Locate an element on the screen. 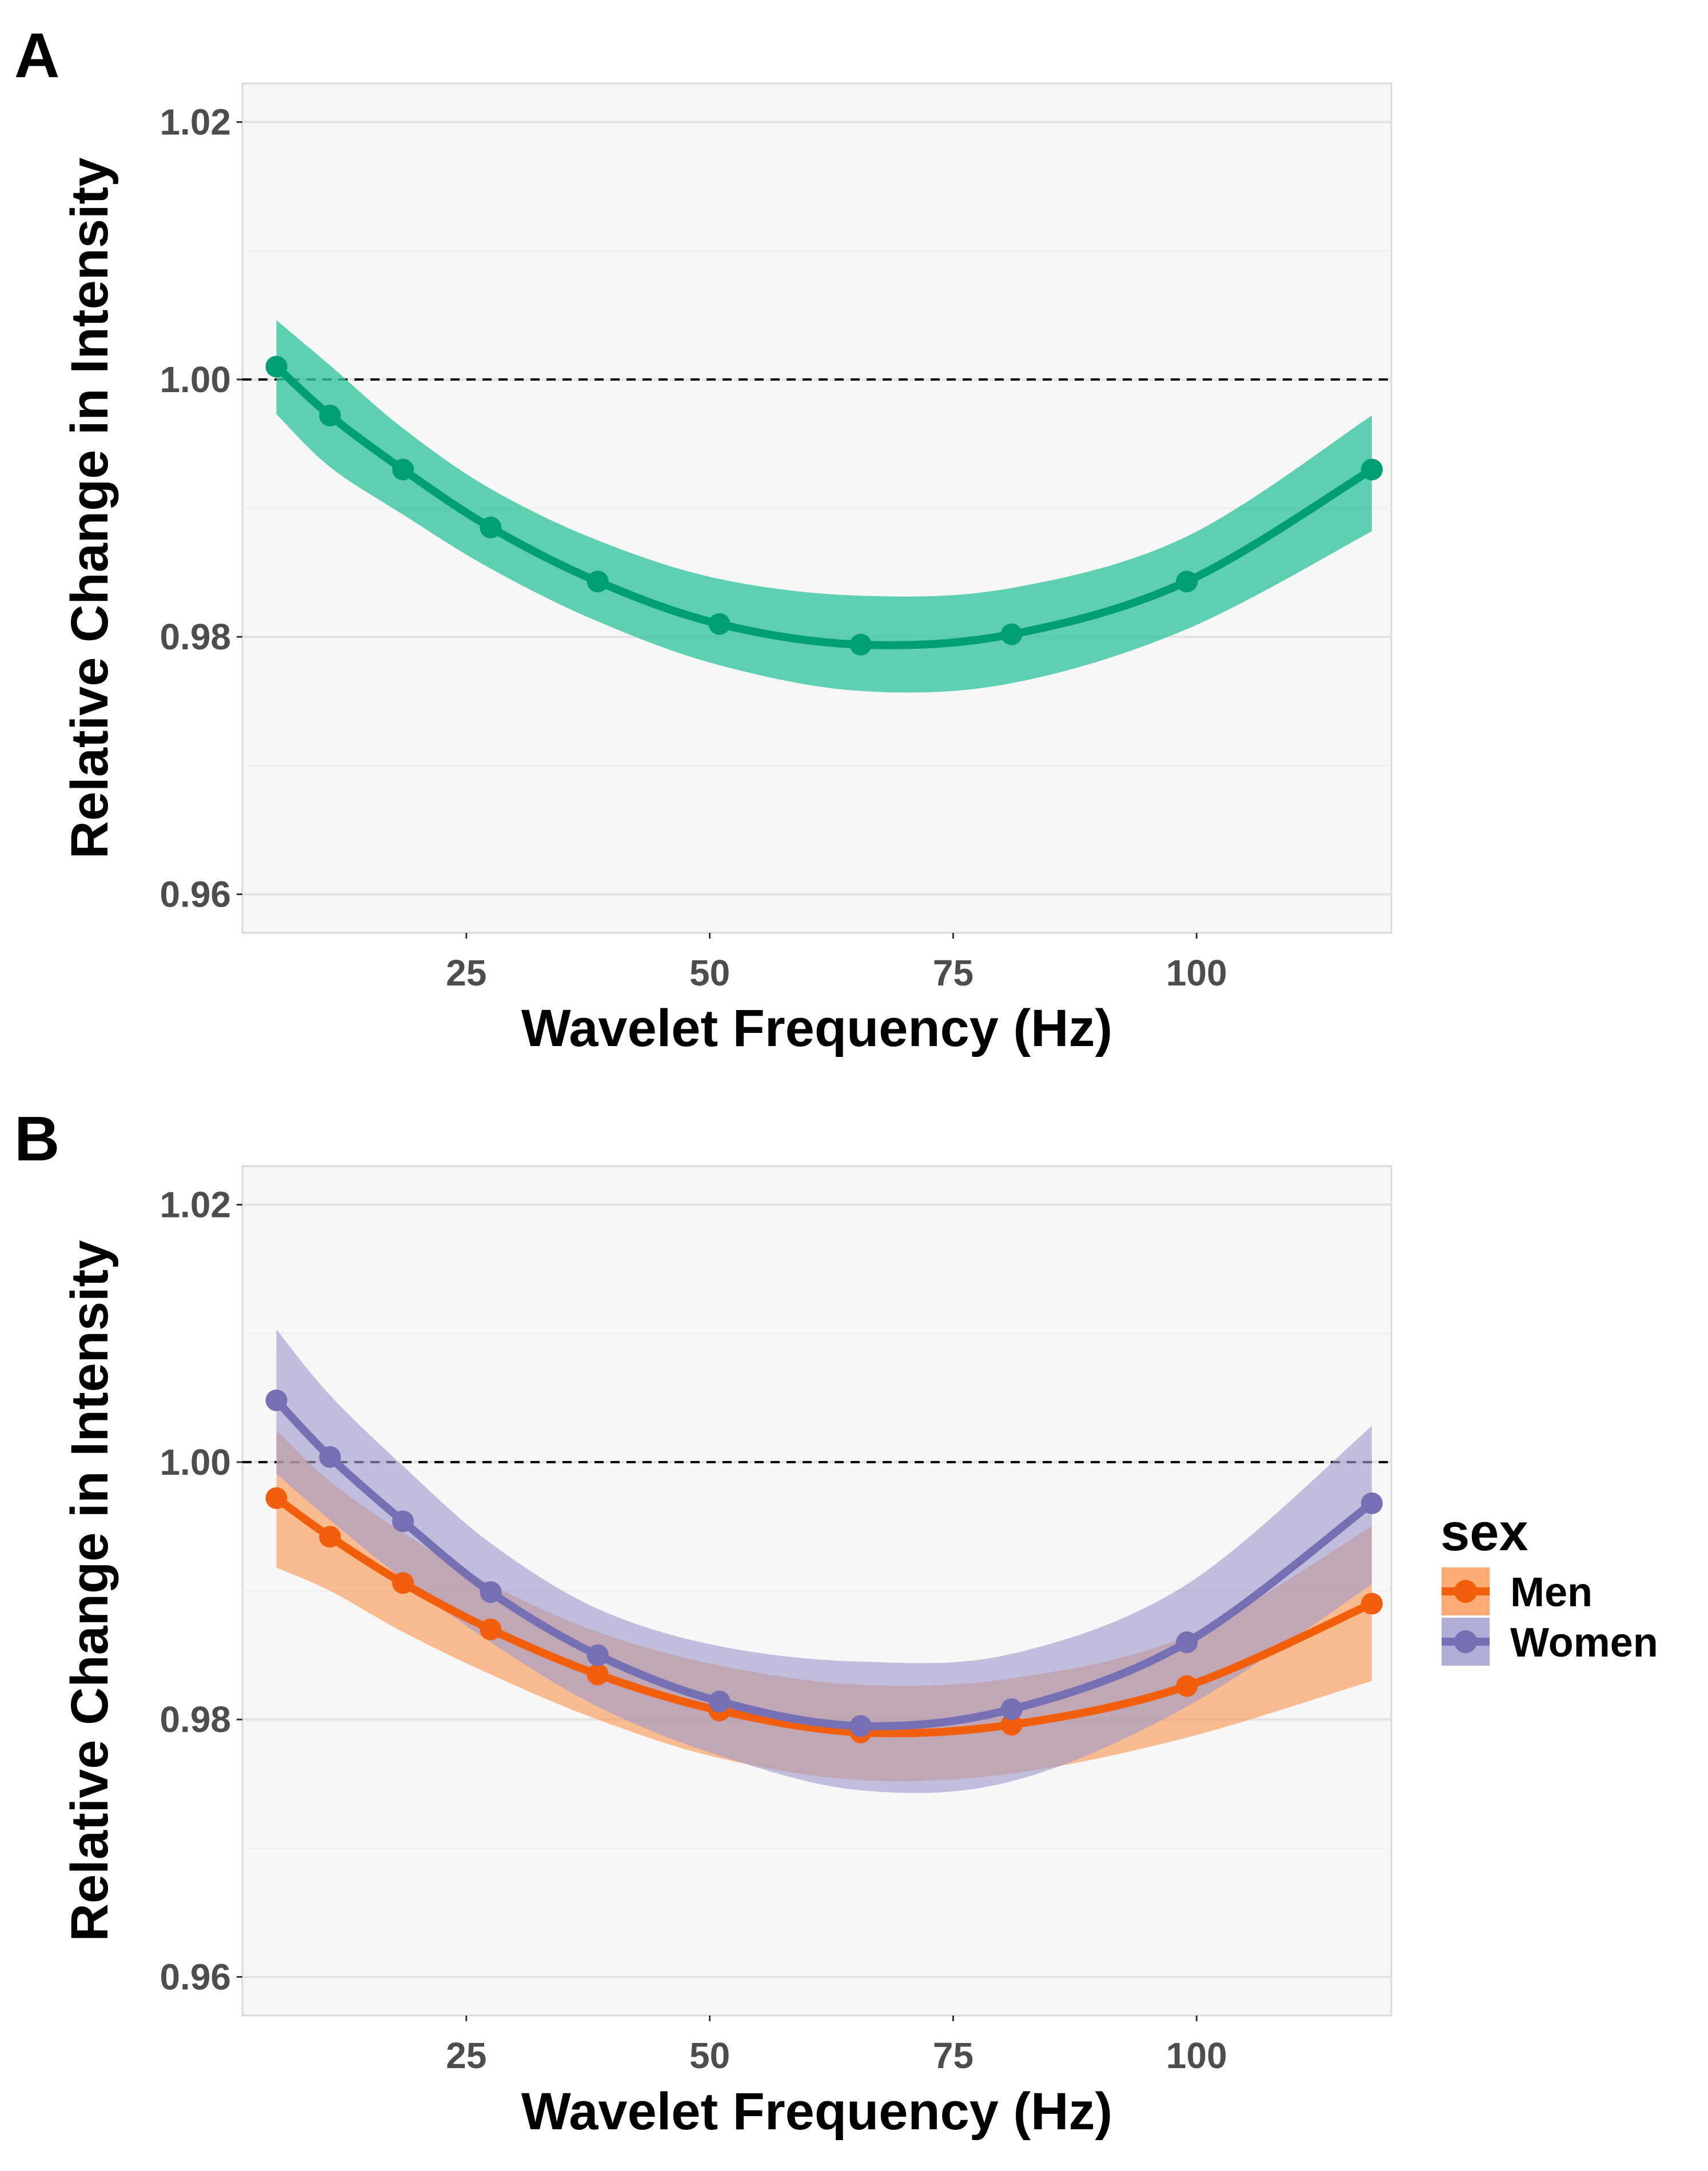 The width and height of the screenshot is (1708, 2171). band-all is located at coordinates (824, 506).